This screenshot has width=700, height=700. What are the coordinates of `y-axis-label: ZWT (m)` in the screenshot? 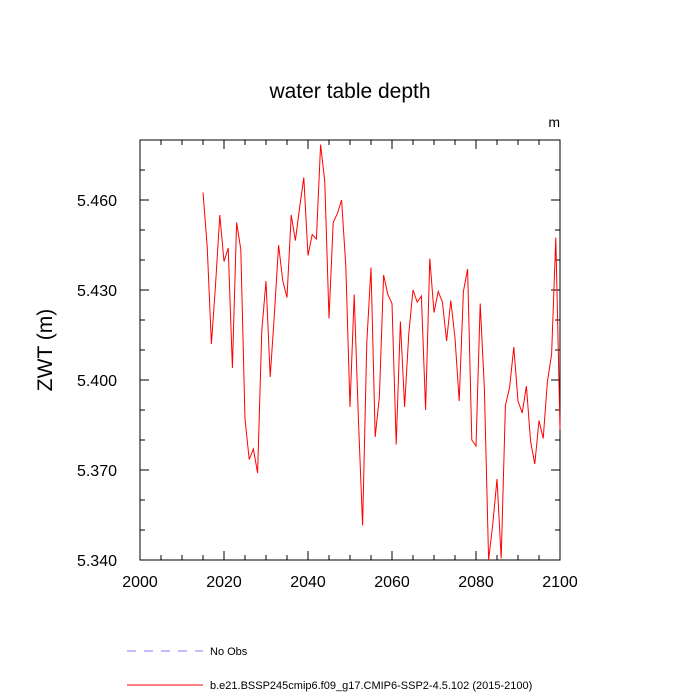 It's located at (45, 350).